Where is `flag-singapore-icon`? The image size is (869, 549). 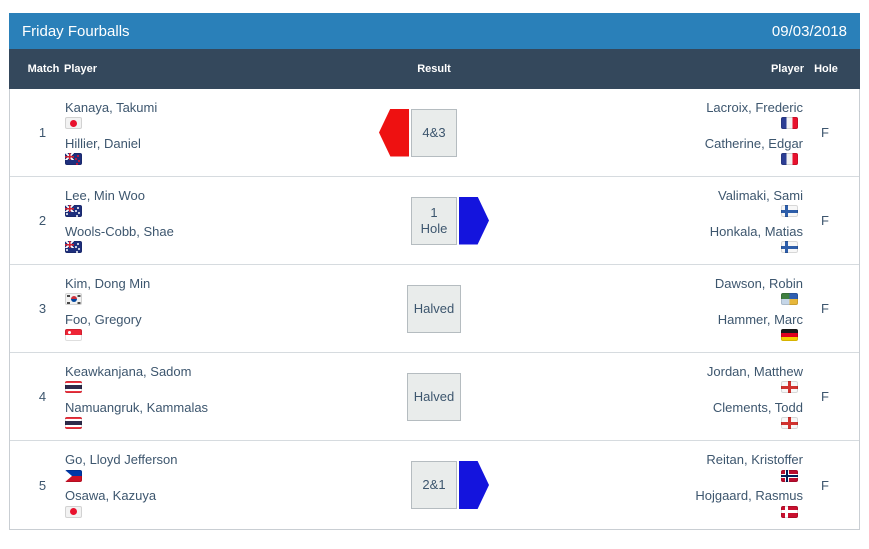 flag-singapore-icon is located at coordinates (73, 335).